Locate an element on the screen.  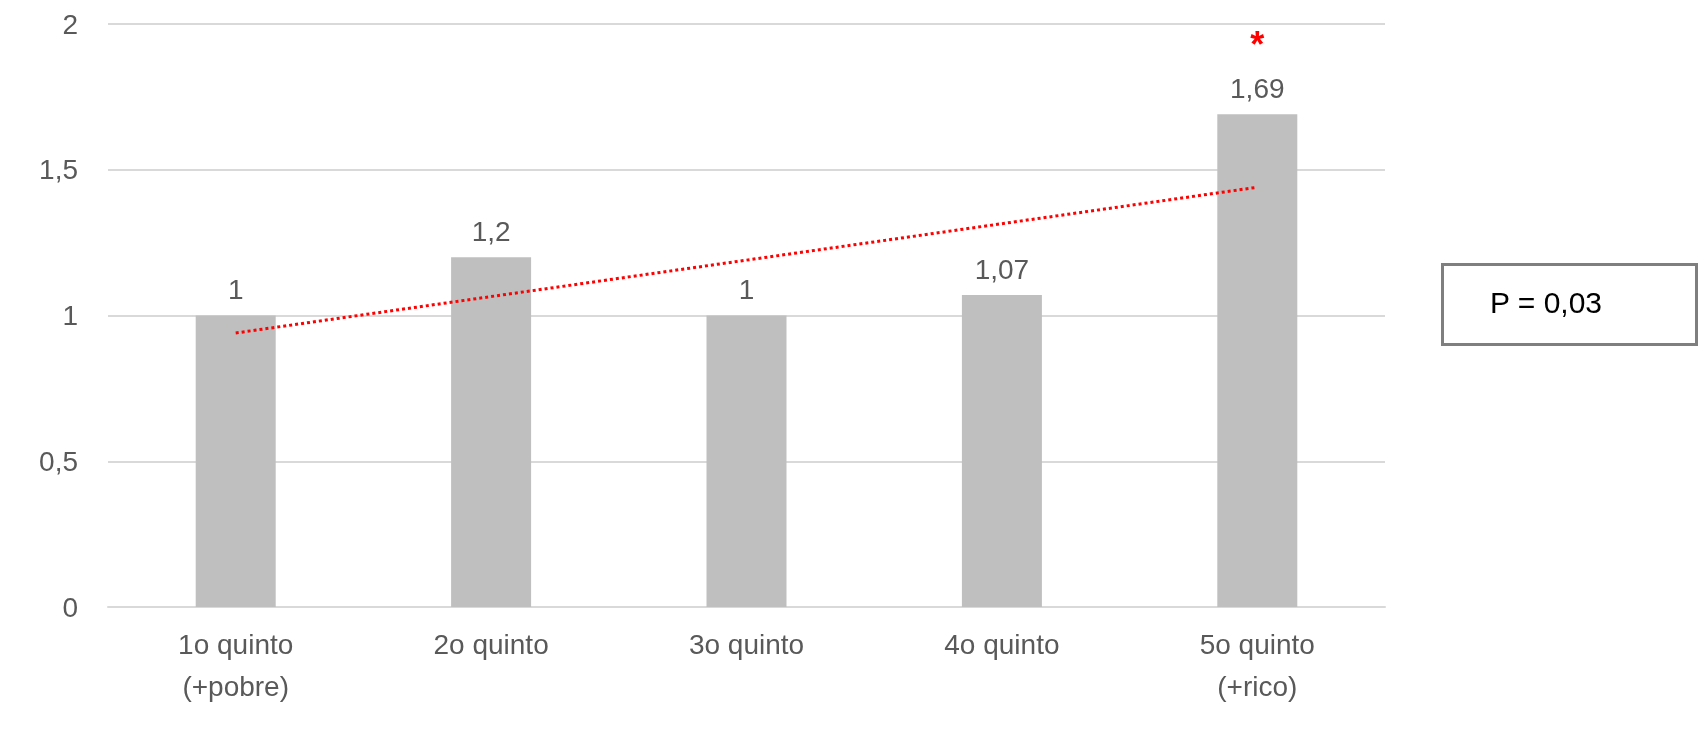
y-tick-label: 2 is located at coordinates (70, 24).